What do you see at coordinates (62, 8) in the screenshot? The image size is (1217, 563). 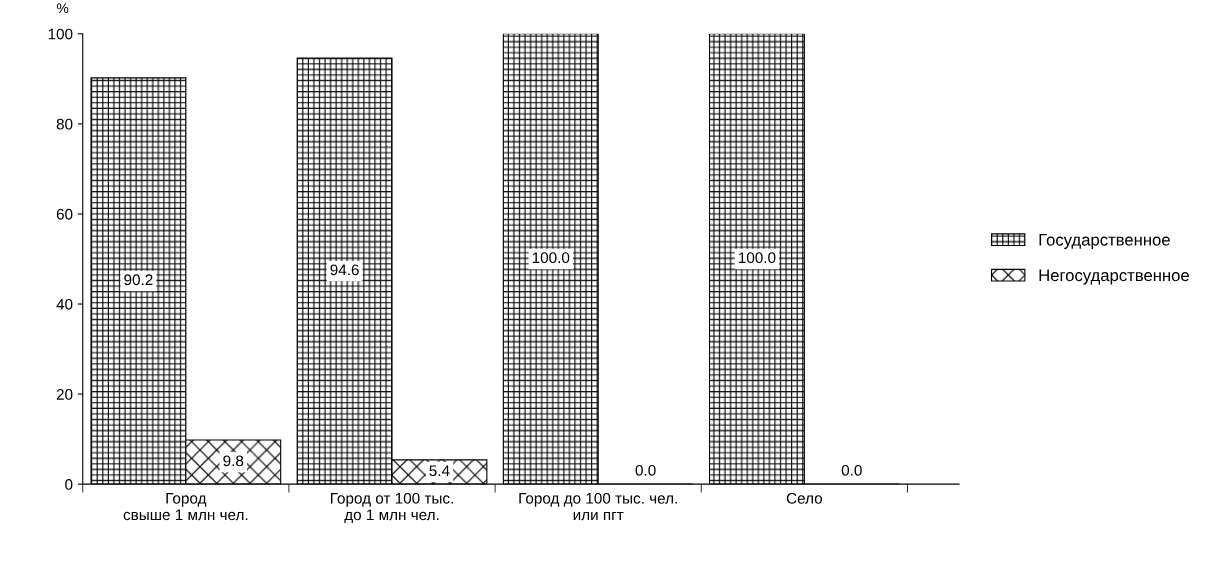 I see `y-axis-title: %` at bounding box center [62, 8].